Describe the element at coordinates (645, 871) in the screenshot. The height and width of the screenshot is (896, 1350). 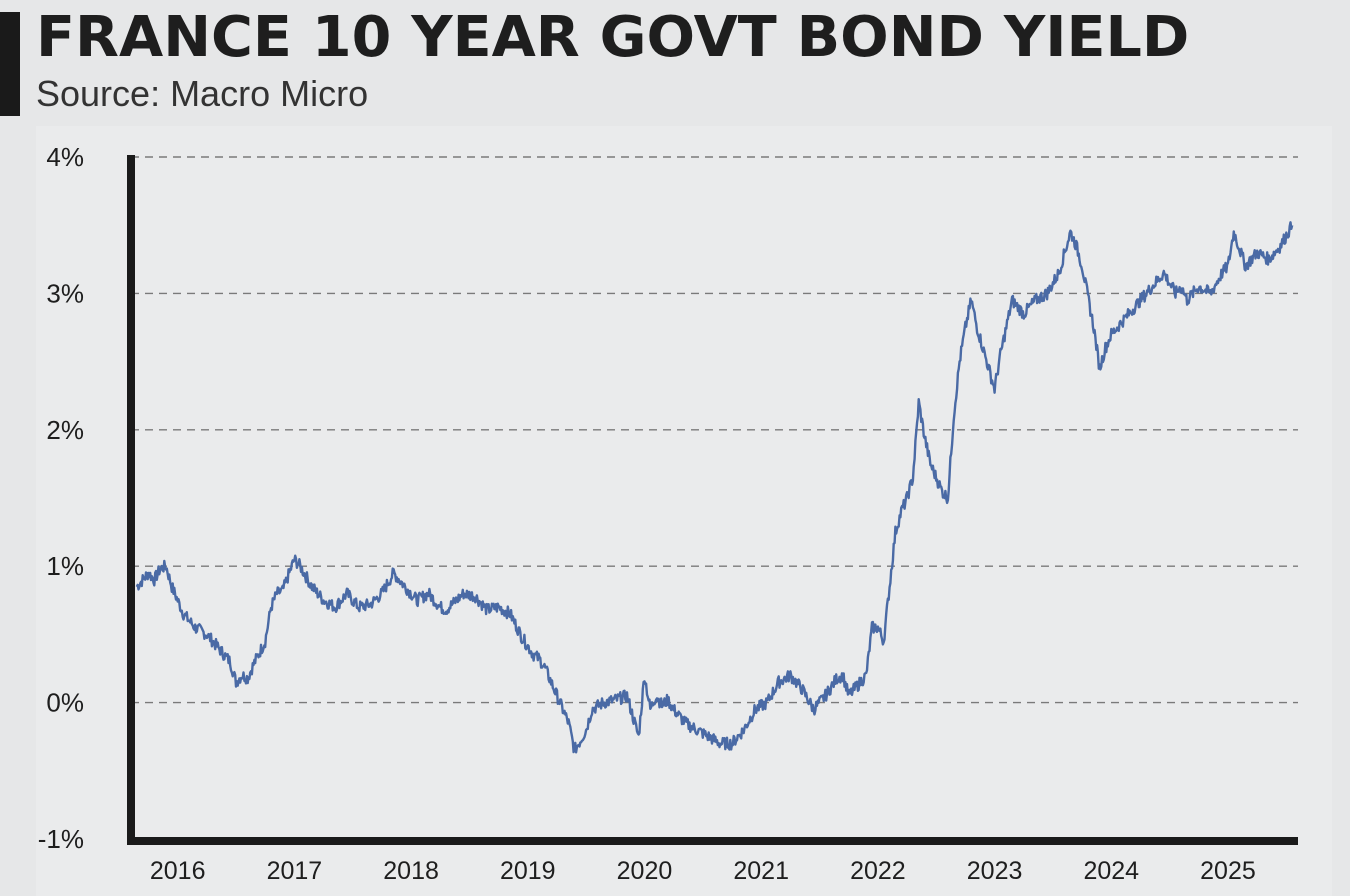
I see `x-tick-label: 2020` at that location.